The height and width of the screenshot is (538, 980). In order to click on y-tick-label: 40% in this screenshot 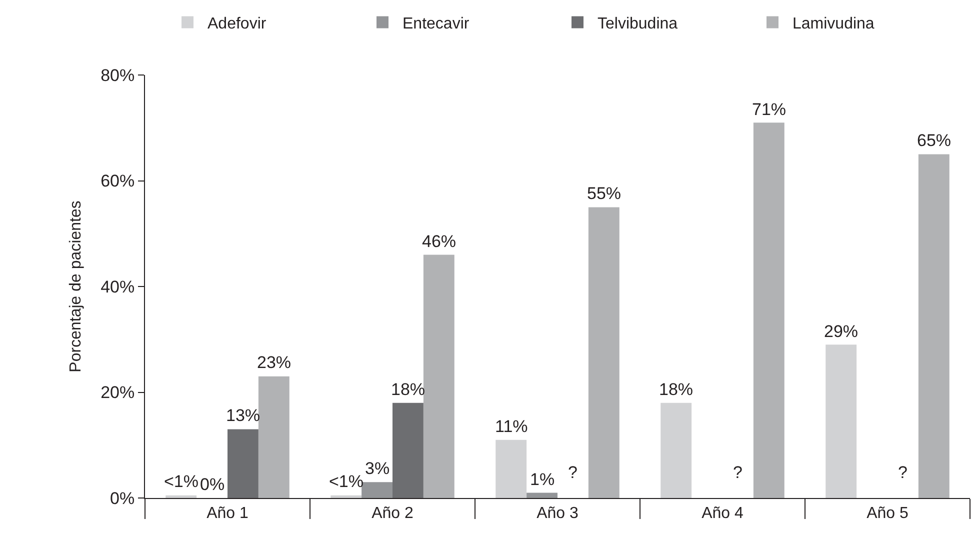, I will do `click(117, 286)`.